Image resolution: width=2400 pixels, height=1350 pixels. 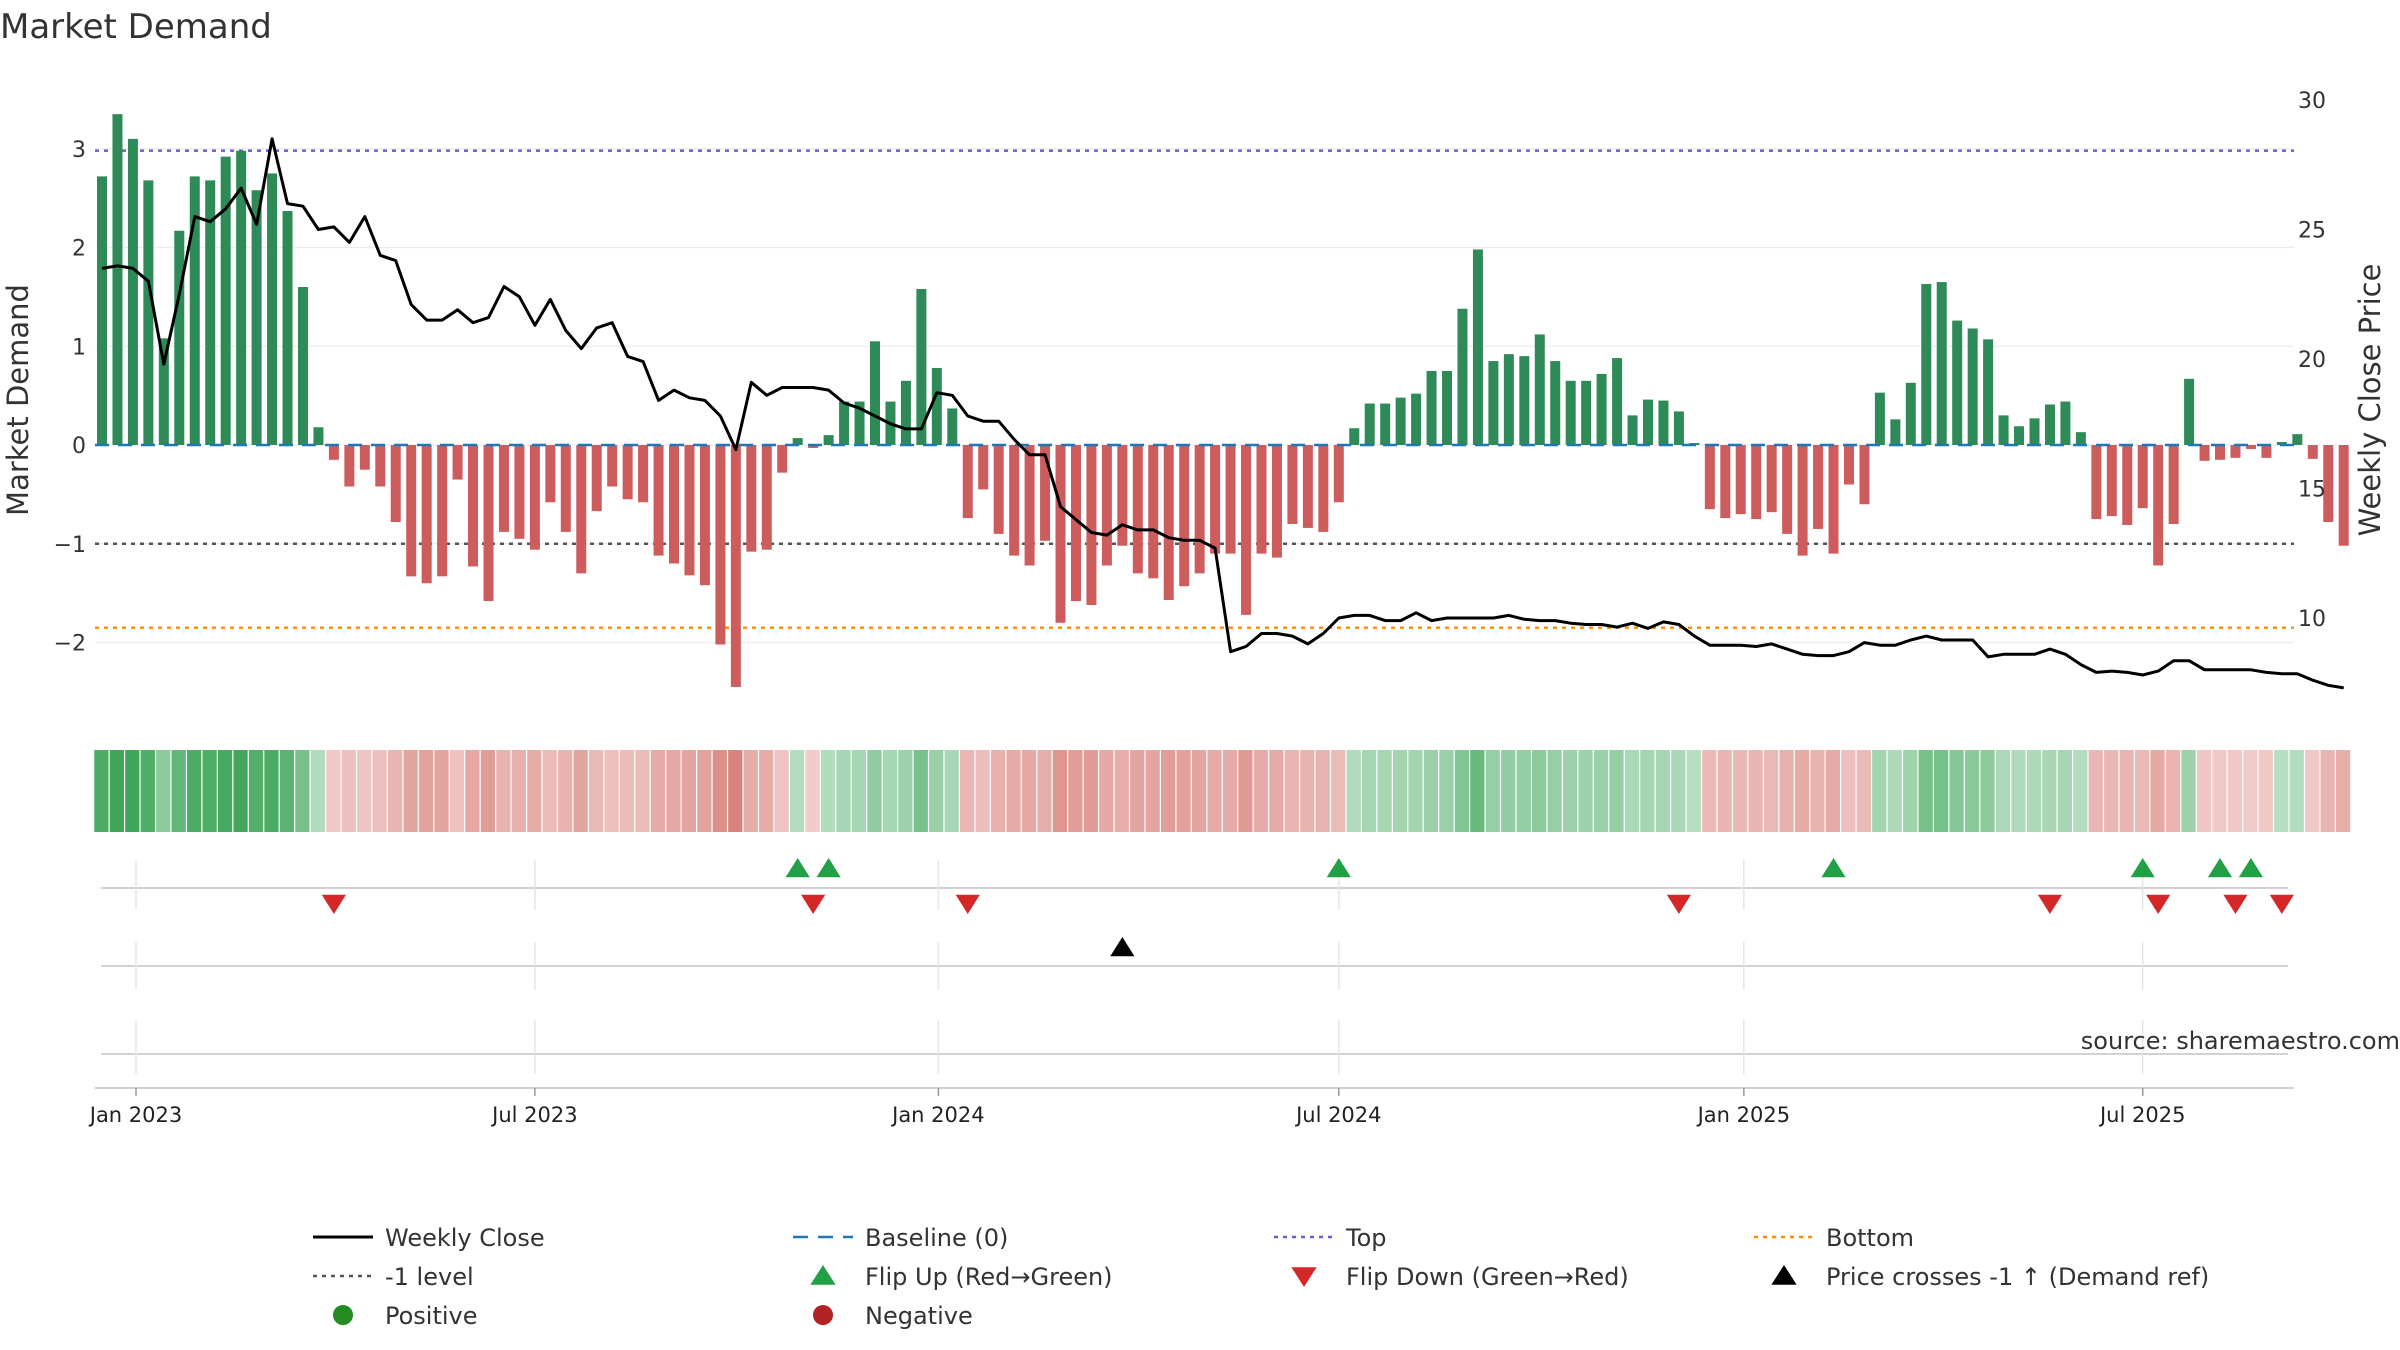 I want to click on left-y-tick-label: 2, so click(x=79, y=249).